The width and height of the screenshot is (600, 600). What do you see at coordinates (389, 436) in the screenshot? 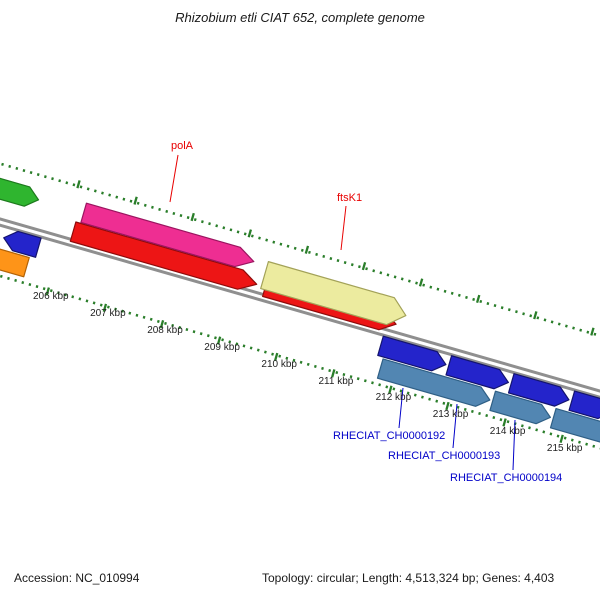
I see `gene-label-RHECIAT_CH0000192: RHECIAT_CH0000192` at bounding box center [389, 436].